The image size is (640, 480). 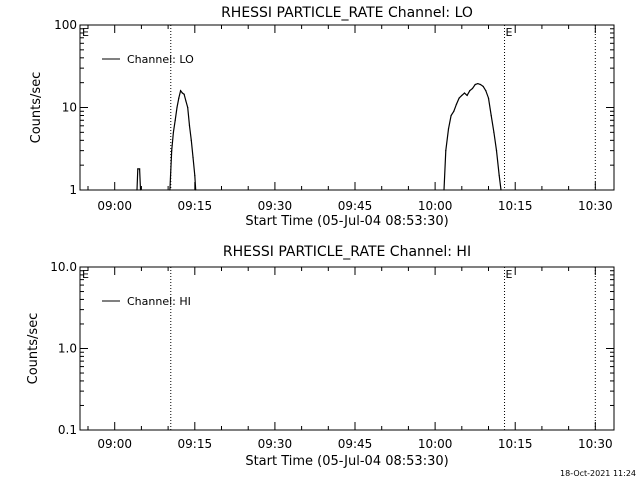 What do you see at coordinates (160, 59) in the screenshot?
I see `legend-label: Channel: LO` at bounding box center [160, 59].